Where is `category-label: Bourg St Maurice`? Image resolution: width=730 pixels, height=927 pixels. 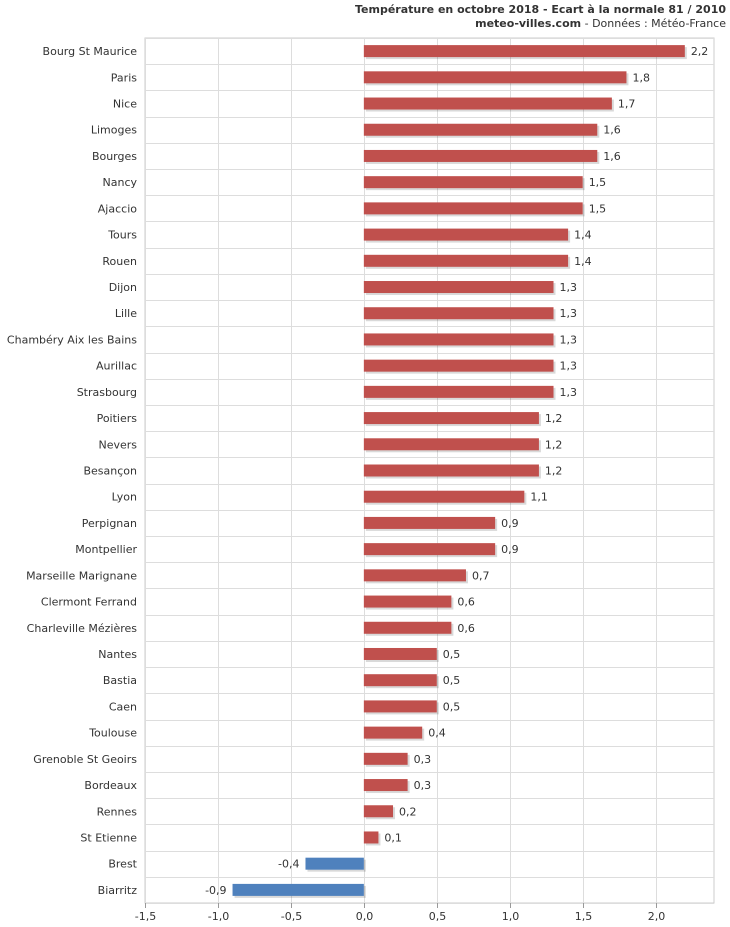
category-label: Bourg St Maurice is located at coordinates (90, 51).